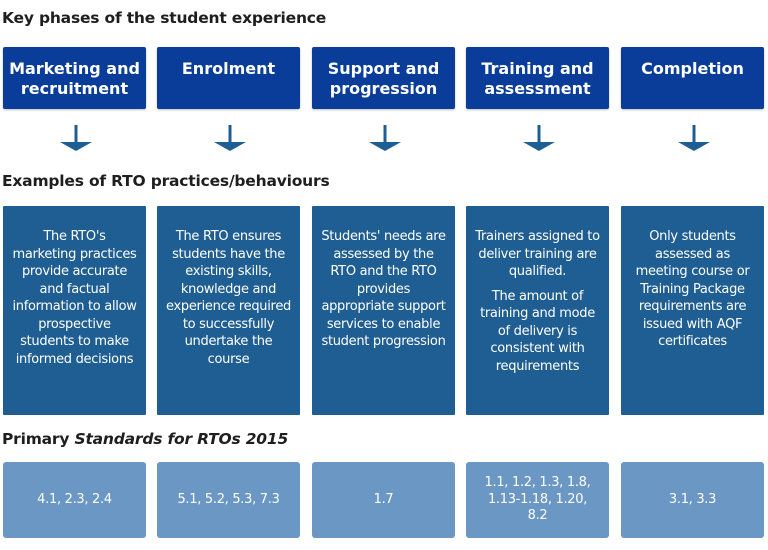  I want to click on standards-support-progression: 1.7, so click(383, 500).